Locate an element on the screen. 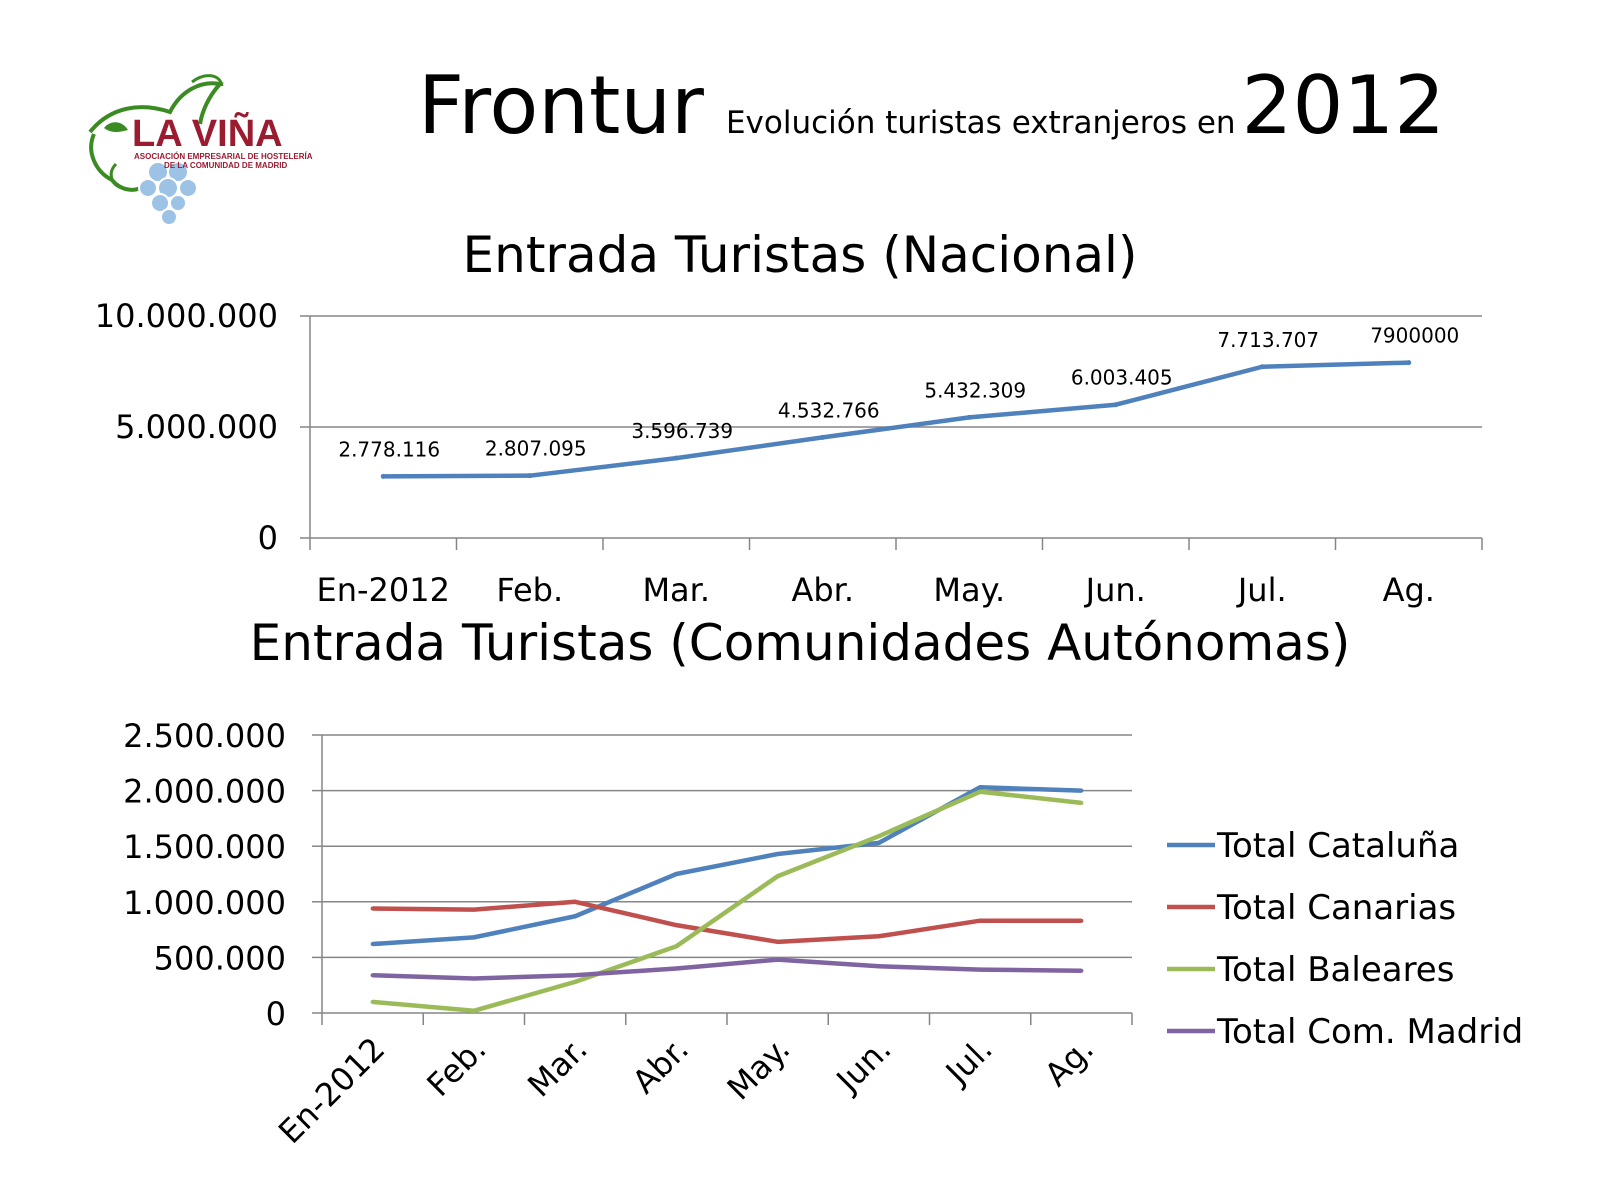  series-line-national is located at coordinates (896, 419).